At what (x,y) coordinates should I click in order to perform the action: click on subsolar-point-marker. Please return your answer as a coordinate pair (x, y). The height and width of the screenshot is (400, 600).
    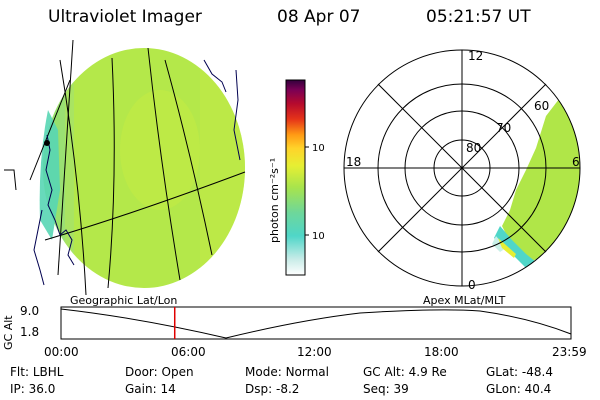
    Looking at the image, I should click on (47, 143).